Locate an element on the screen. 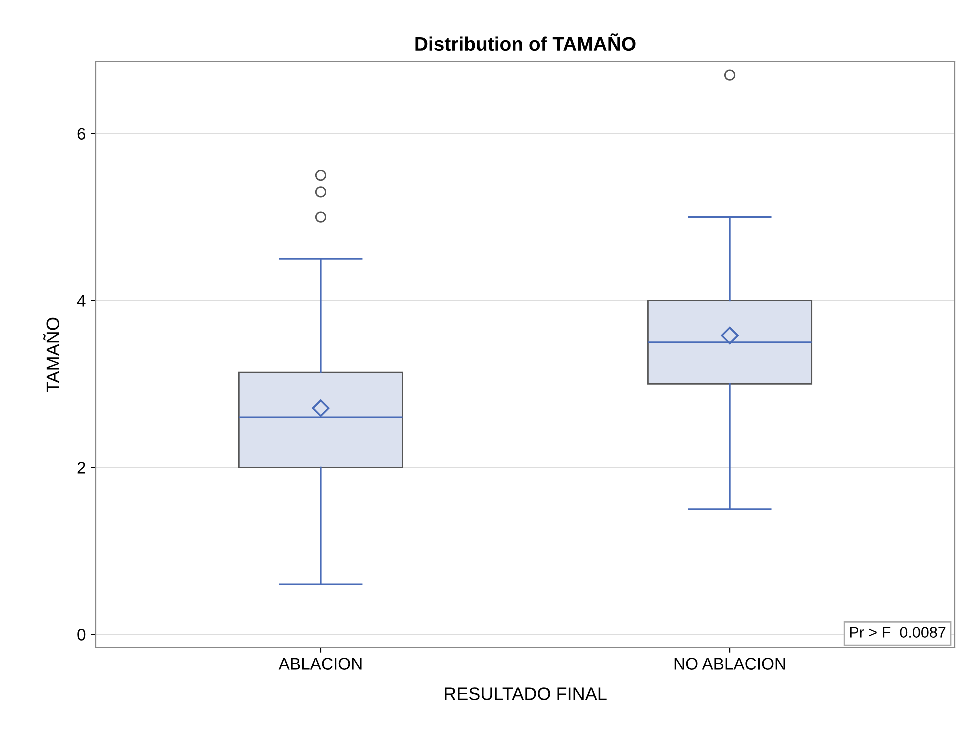 This screenshot has width=962, height=731. chart-title: Distribution of TAMAÑO is located at coordinates (526, 43).